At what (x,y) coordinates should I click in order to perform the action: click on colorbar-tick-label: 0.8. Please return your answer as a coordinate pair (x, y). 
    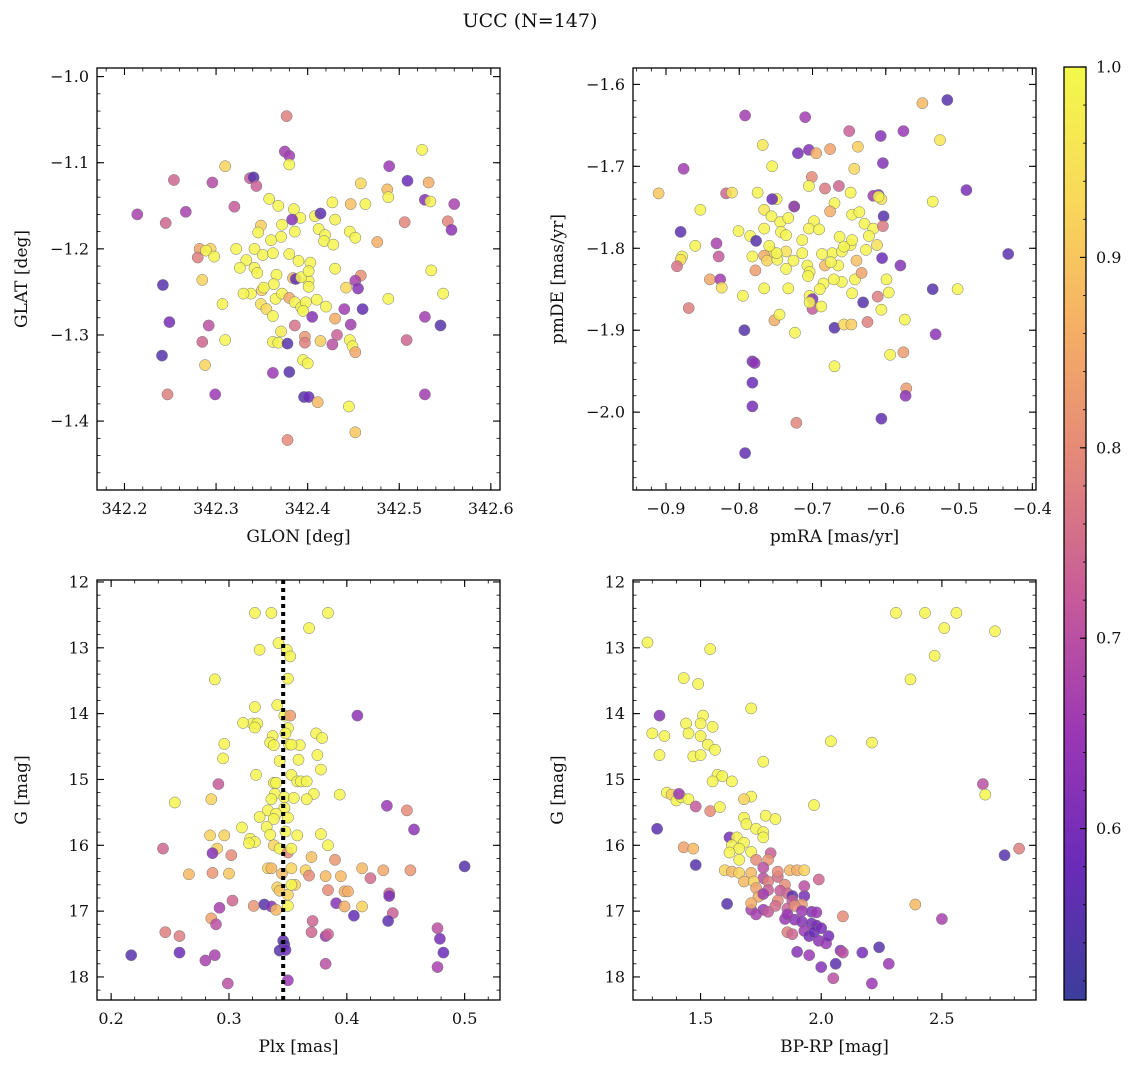
    Looking at the image, I should click on (1108, 447).